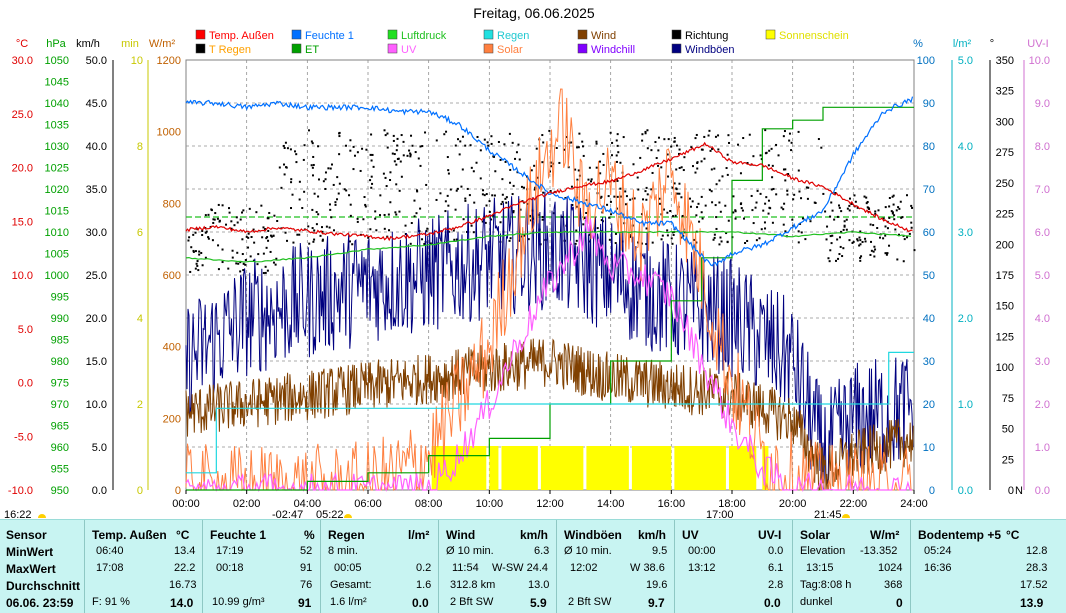 The image size is (1066, 613). Describe the element at coordinates (172, 348) in the screenshot. I see `tick-solar: 400` at that location.